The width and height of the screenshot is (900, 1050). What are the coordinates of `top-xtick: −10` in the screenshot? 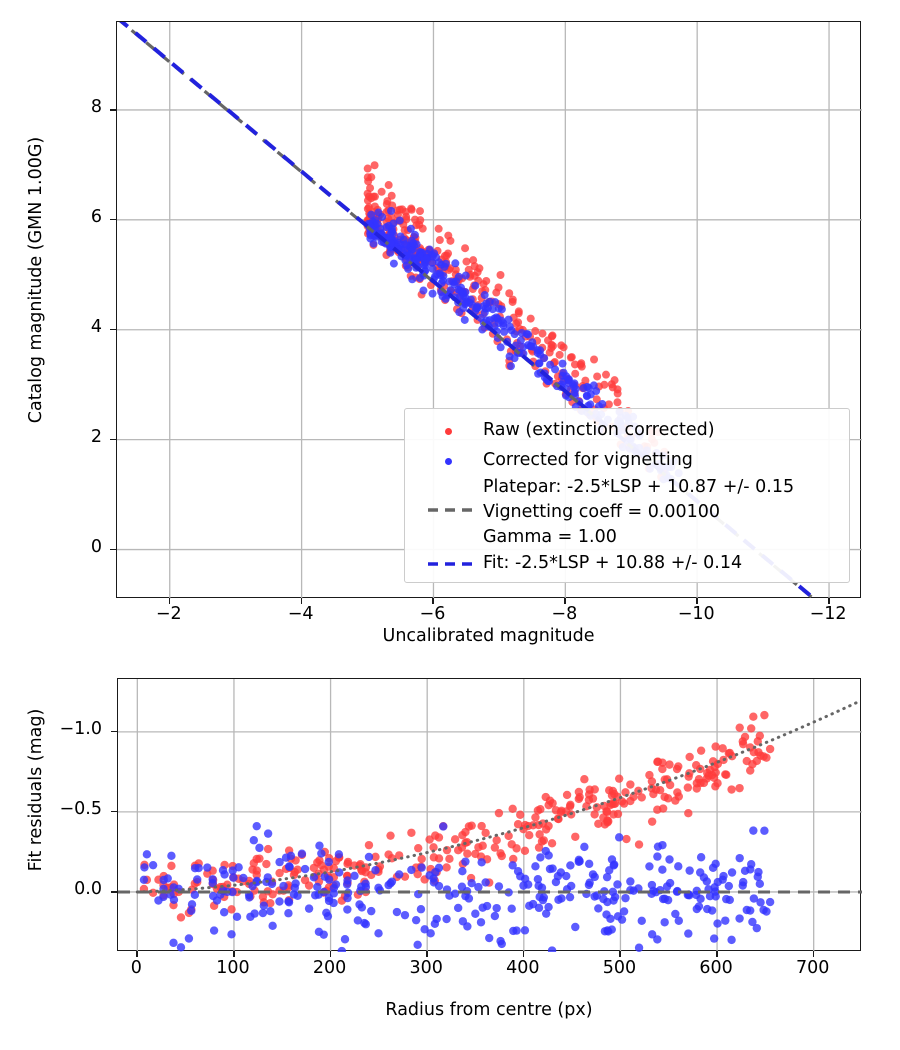 It's located at (696, 614).